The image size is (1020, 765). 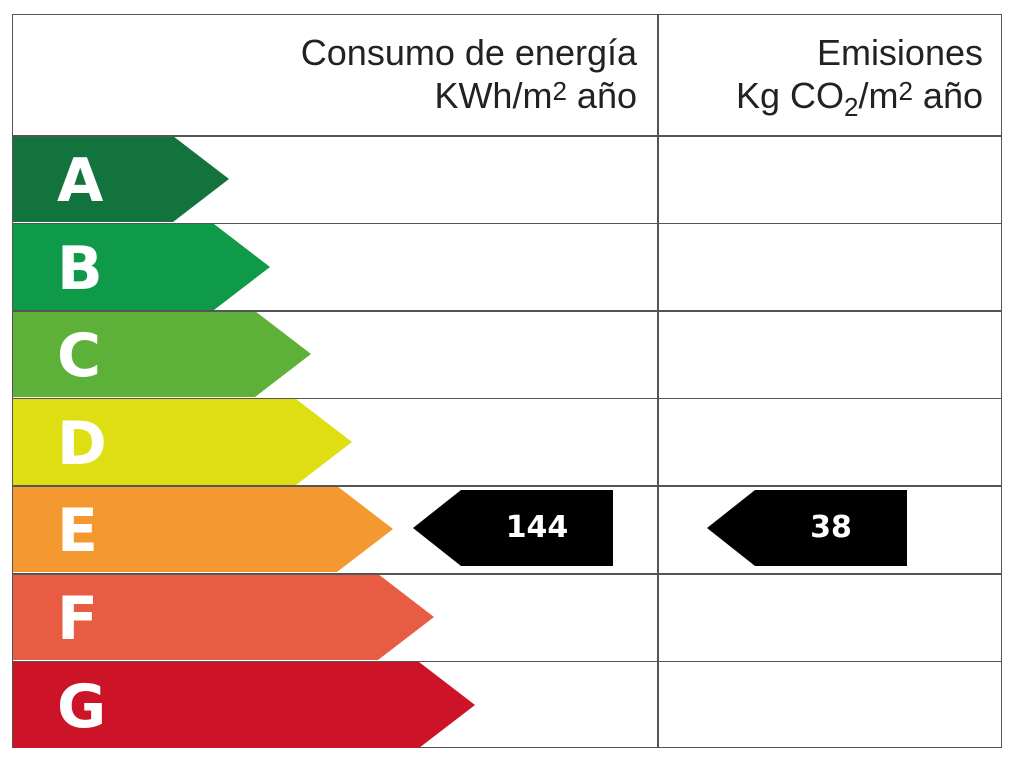 What do you see at coordinates (80, 181) in the screenshot?
I see `rating-letter: A` at bounding box center [80, 181].